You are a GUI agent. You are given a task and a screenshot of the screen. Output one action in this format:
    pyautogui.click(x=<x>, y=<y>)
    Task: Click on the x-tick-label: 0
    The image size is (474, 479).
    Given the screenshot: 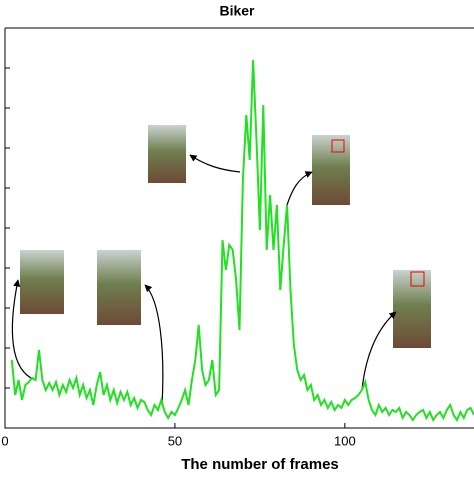 What is the action you would take?
    pyautogui.click(x=4, y=440)
    